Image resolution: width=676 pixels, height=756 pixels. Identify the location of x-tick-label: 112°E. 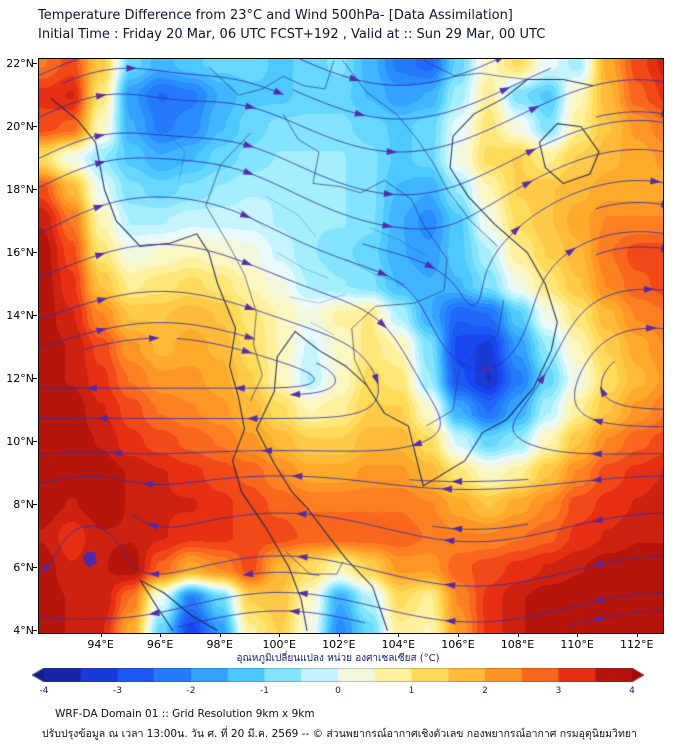
(636, 644).